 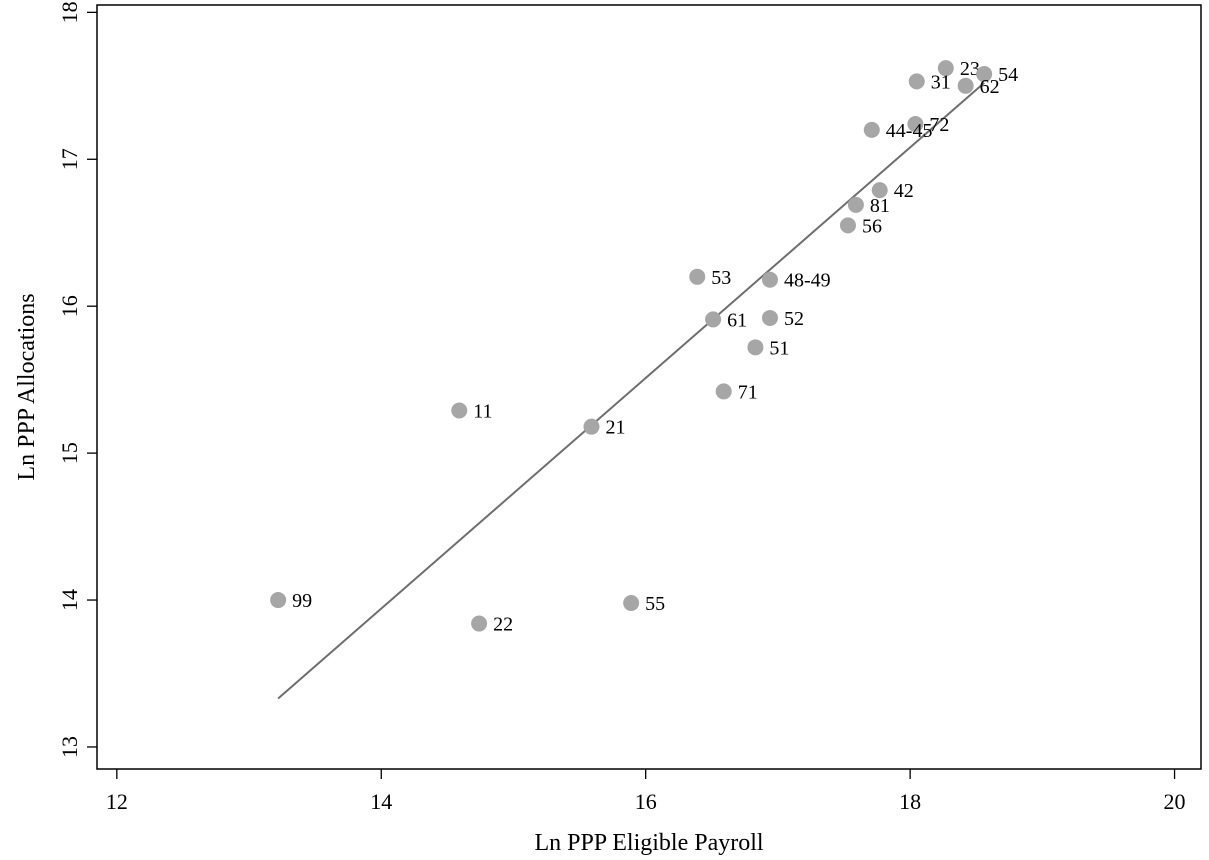 I want to click on data-point-label: 31, so click(x=941, y=82).